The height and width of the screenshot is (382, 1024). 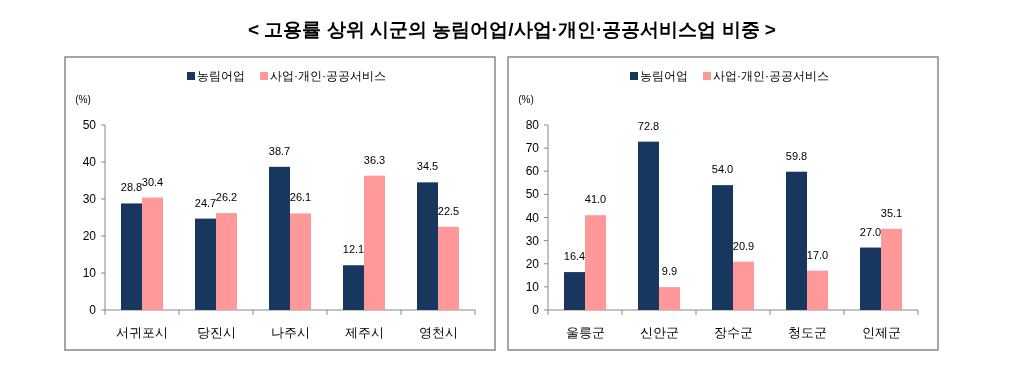 What do you see at coordinates (300, 197) in the screenshot?
I see `data-label: 26.1` at bounding box center [300, 197].